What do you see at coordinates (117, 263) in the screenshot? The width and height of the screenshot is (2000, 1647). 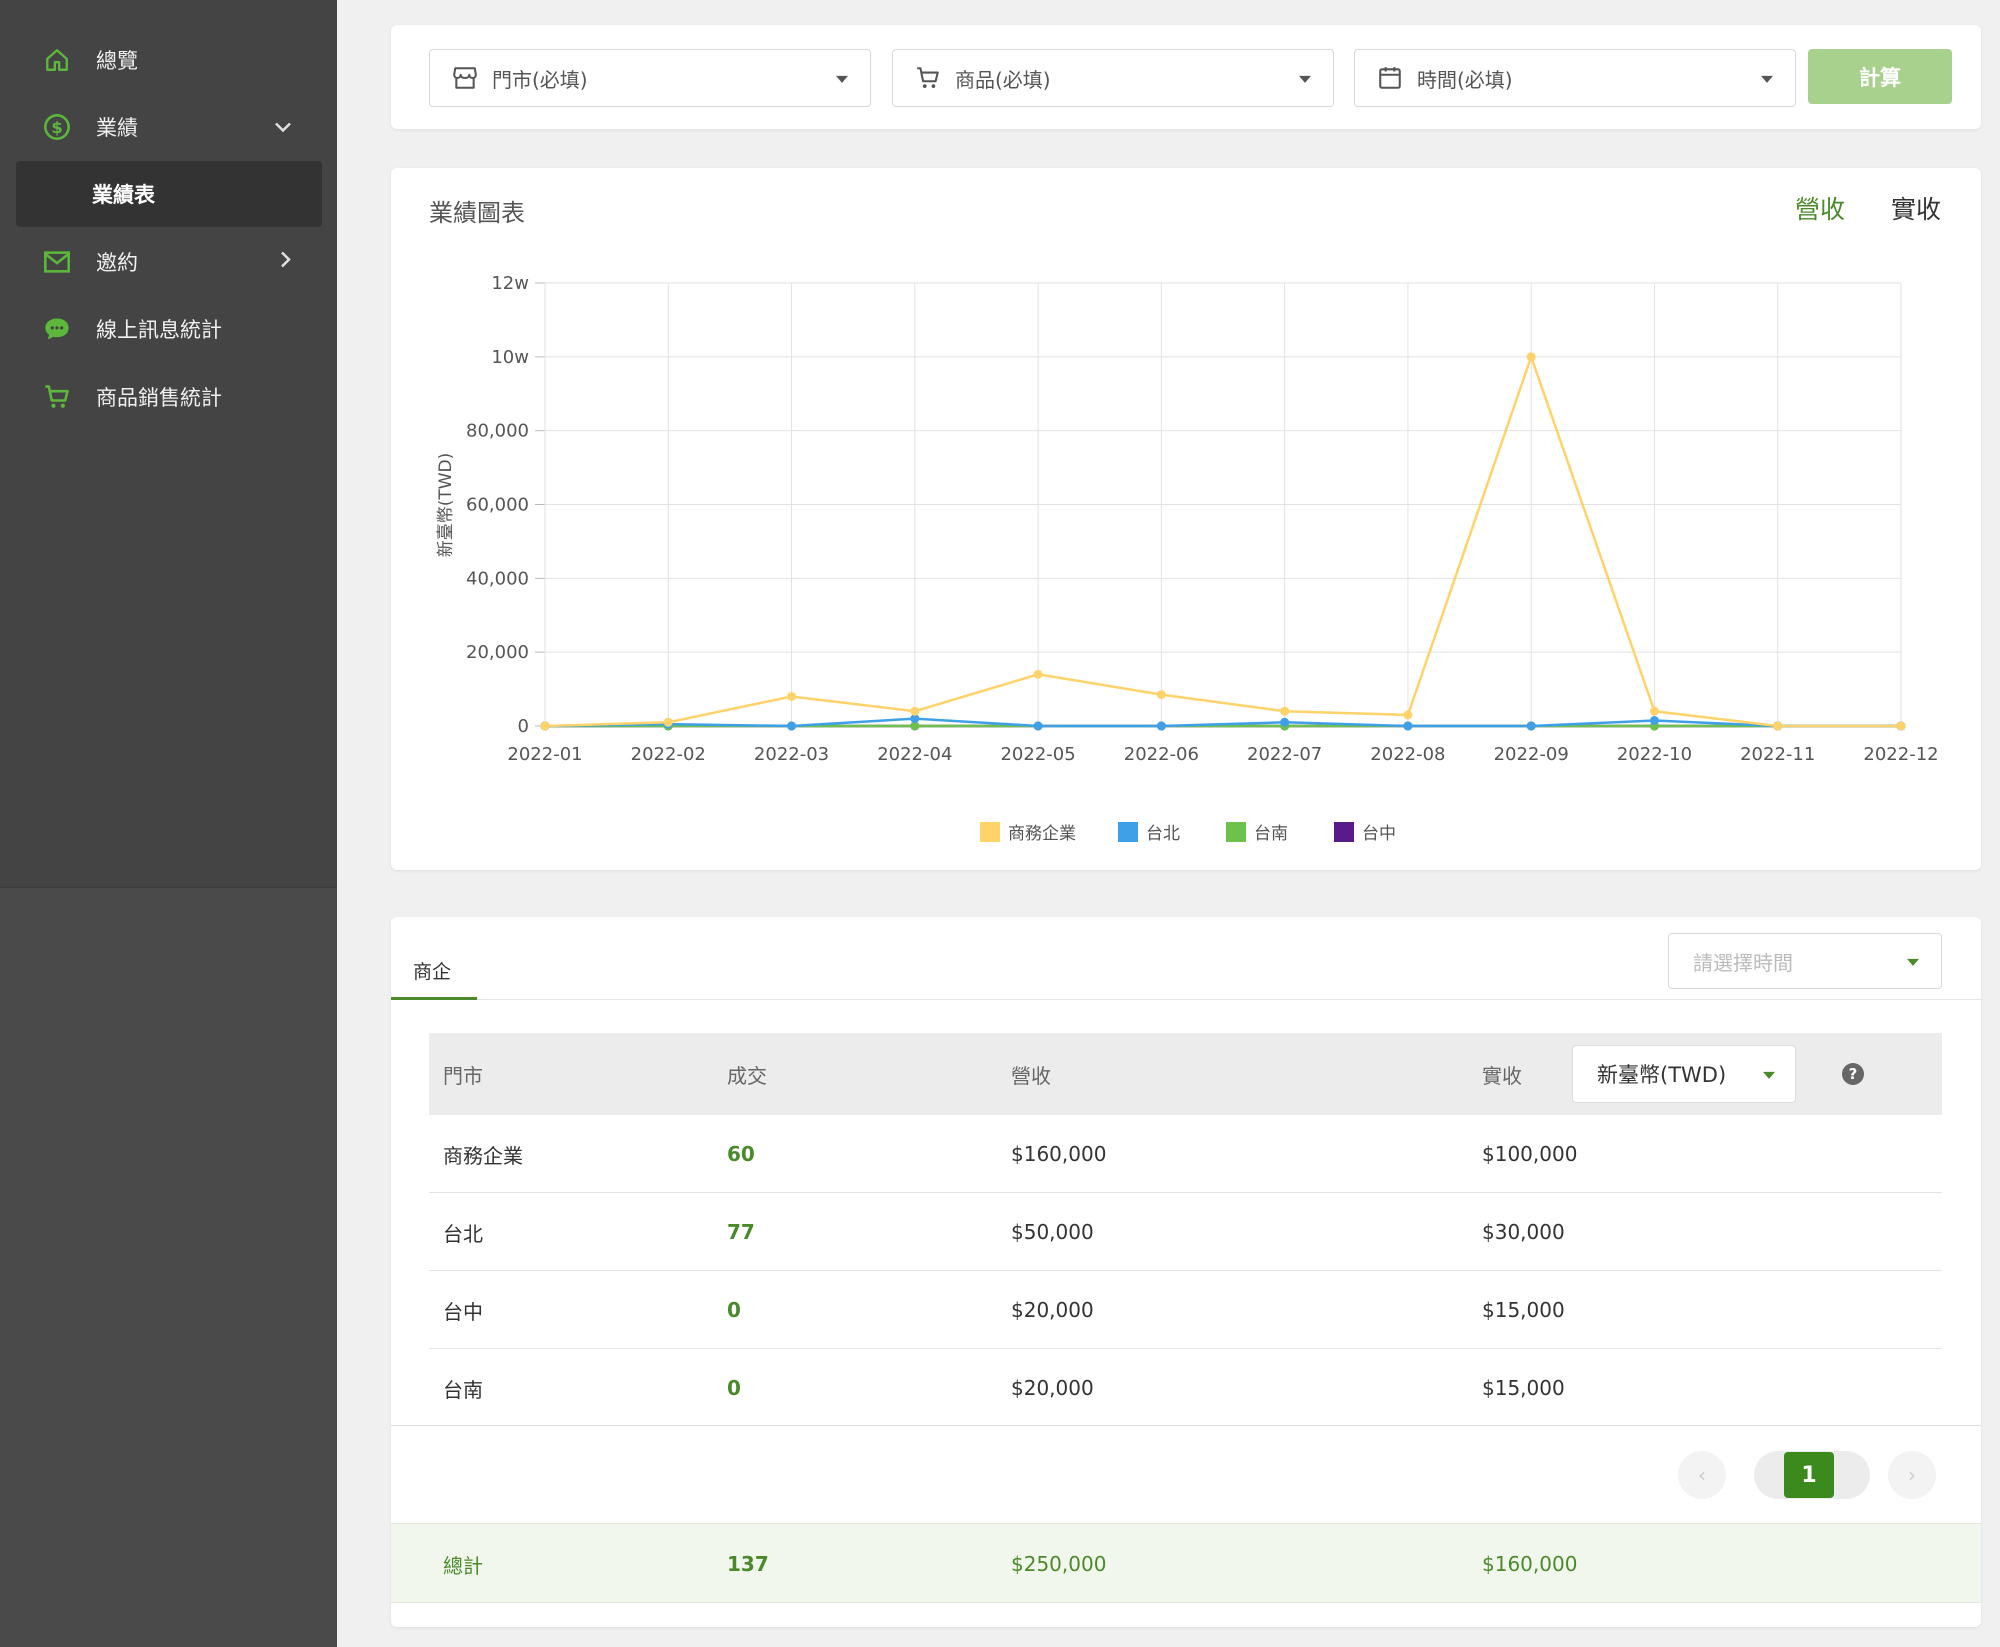 I see `sidebar-item-label: 邀約` at bounding box center [117, 263].